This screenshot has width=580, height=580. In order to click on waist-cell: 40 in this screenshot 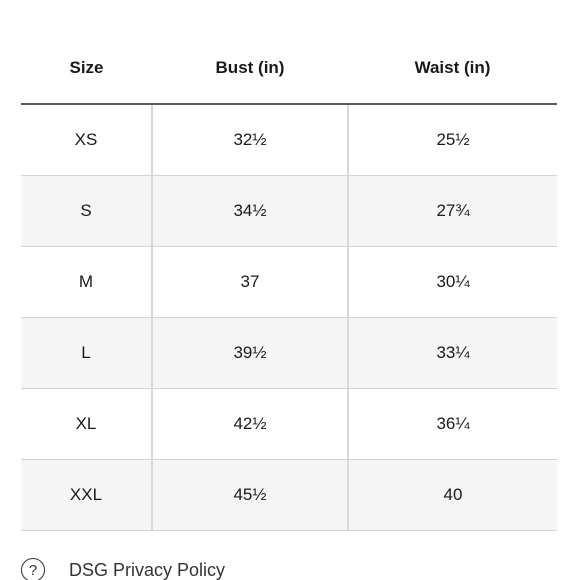, I will do `click(452, 495)`.